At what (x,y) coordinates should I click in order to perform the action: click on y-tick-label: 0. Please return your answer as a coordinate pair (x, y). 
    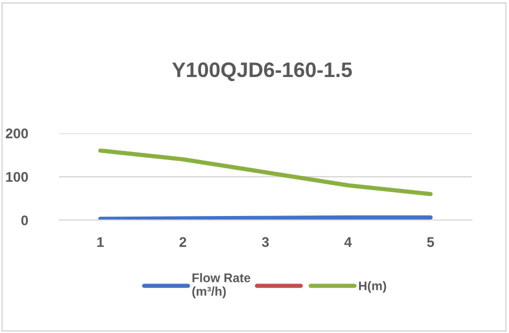
    Looking at the image, I should click on (24, 220).